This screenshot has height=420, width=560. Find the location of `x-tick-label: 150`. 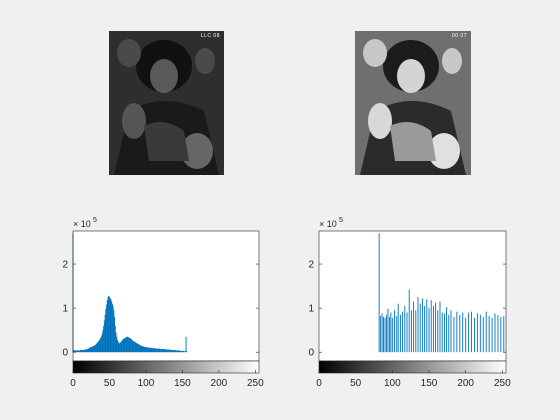

x-tick-label: 150 is located at coordinates (429, 383).